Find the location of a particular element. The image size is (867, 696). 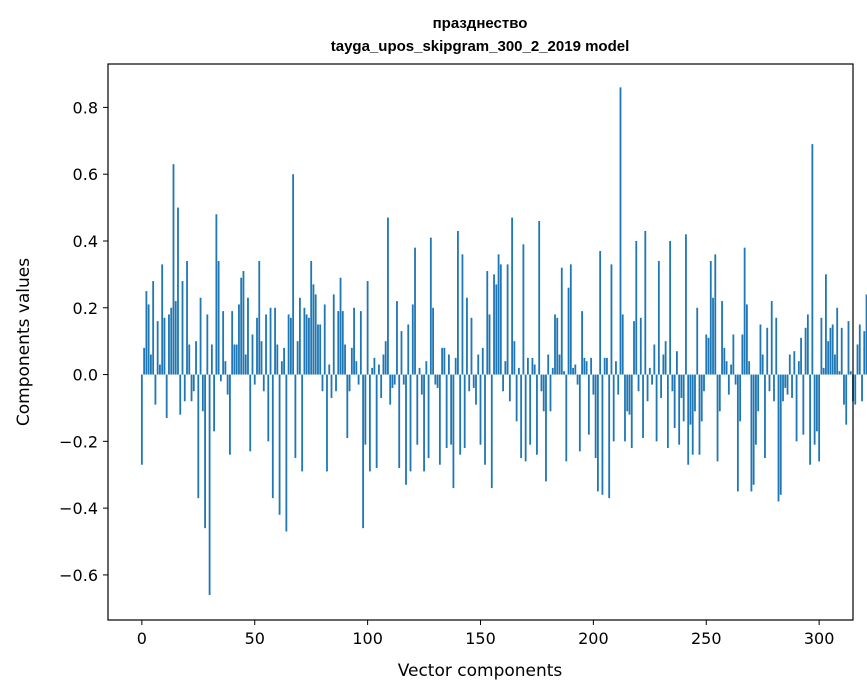

y-tick-label: −0.6 is located at coordinates (78, 575).